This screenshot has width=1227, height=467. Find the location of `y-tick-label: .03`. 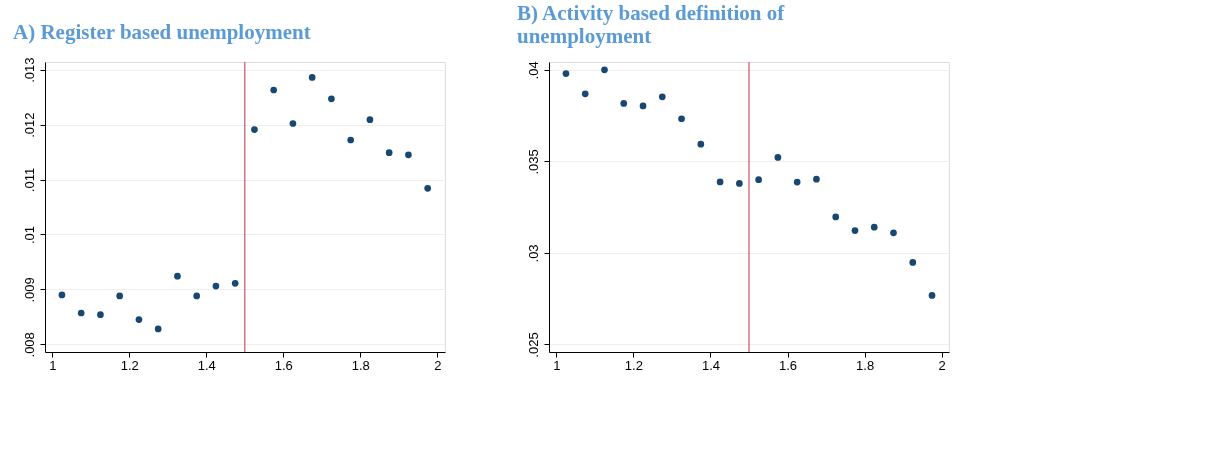

y-tick-label: .03 is located at coordinates (533, 253).